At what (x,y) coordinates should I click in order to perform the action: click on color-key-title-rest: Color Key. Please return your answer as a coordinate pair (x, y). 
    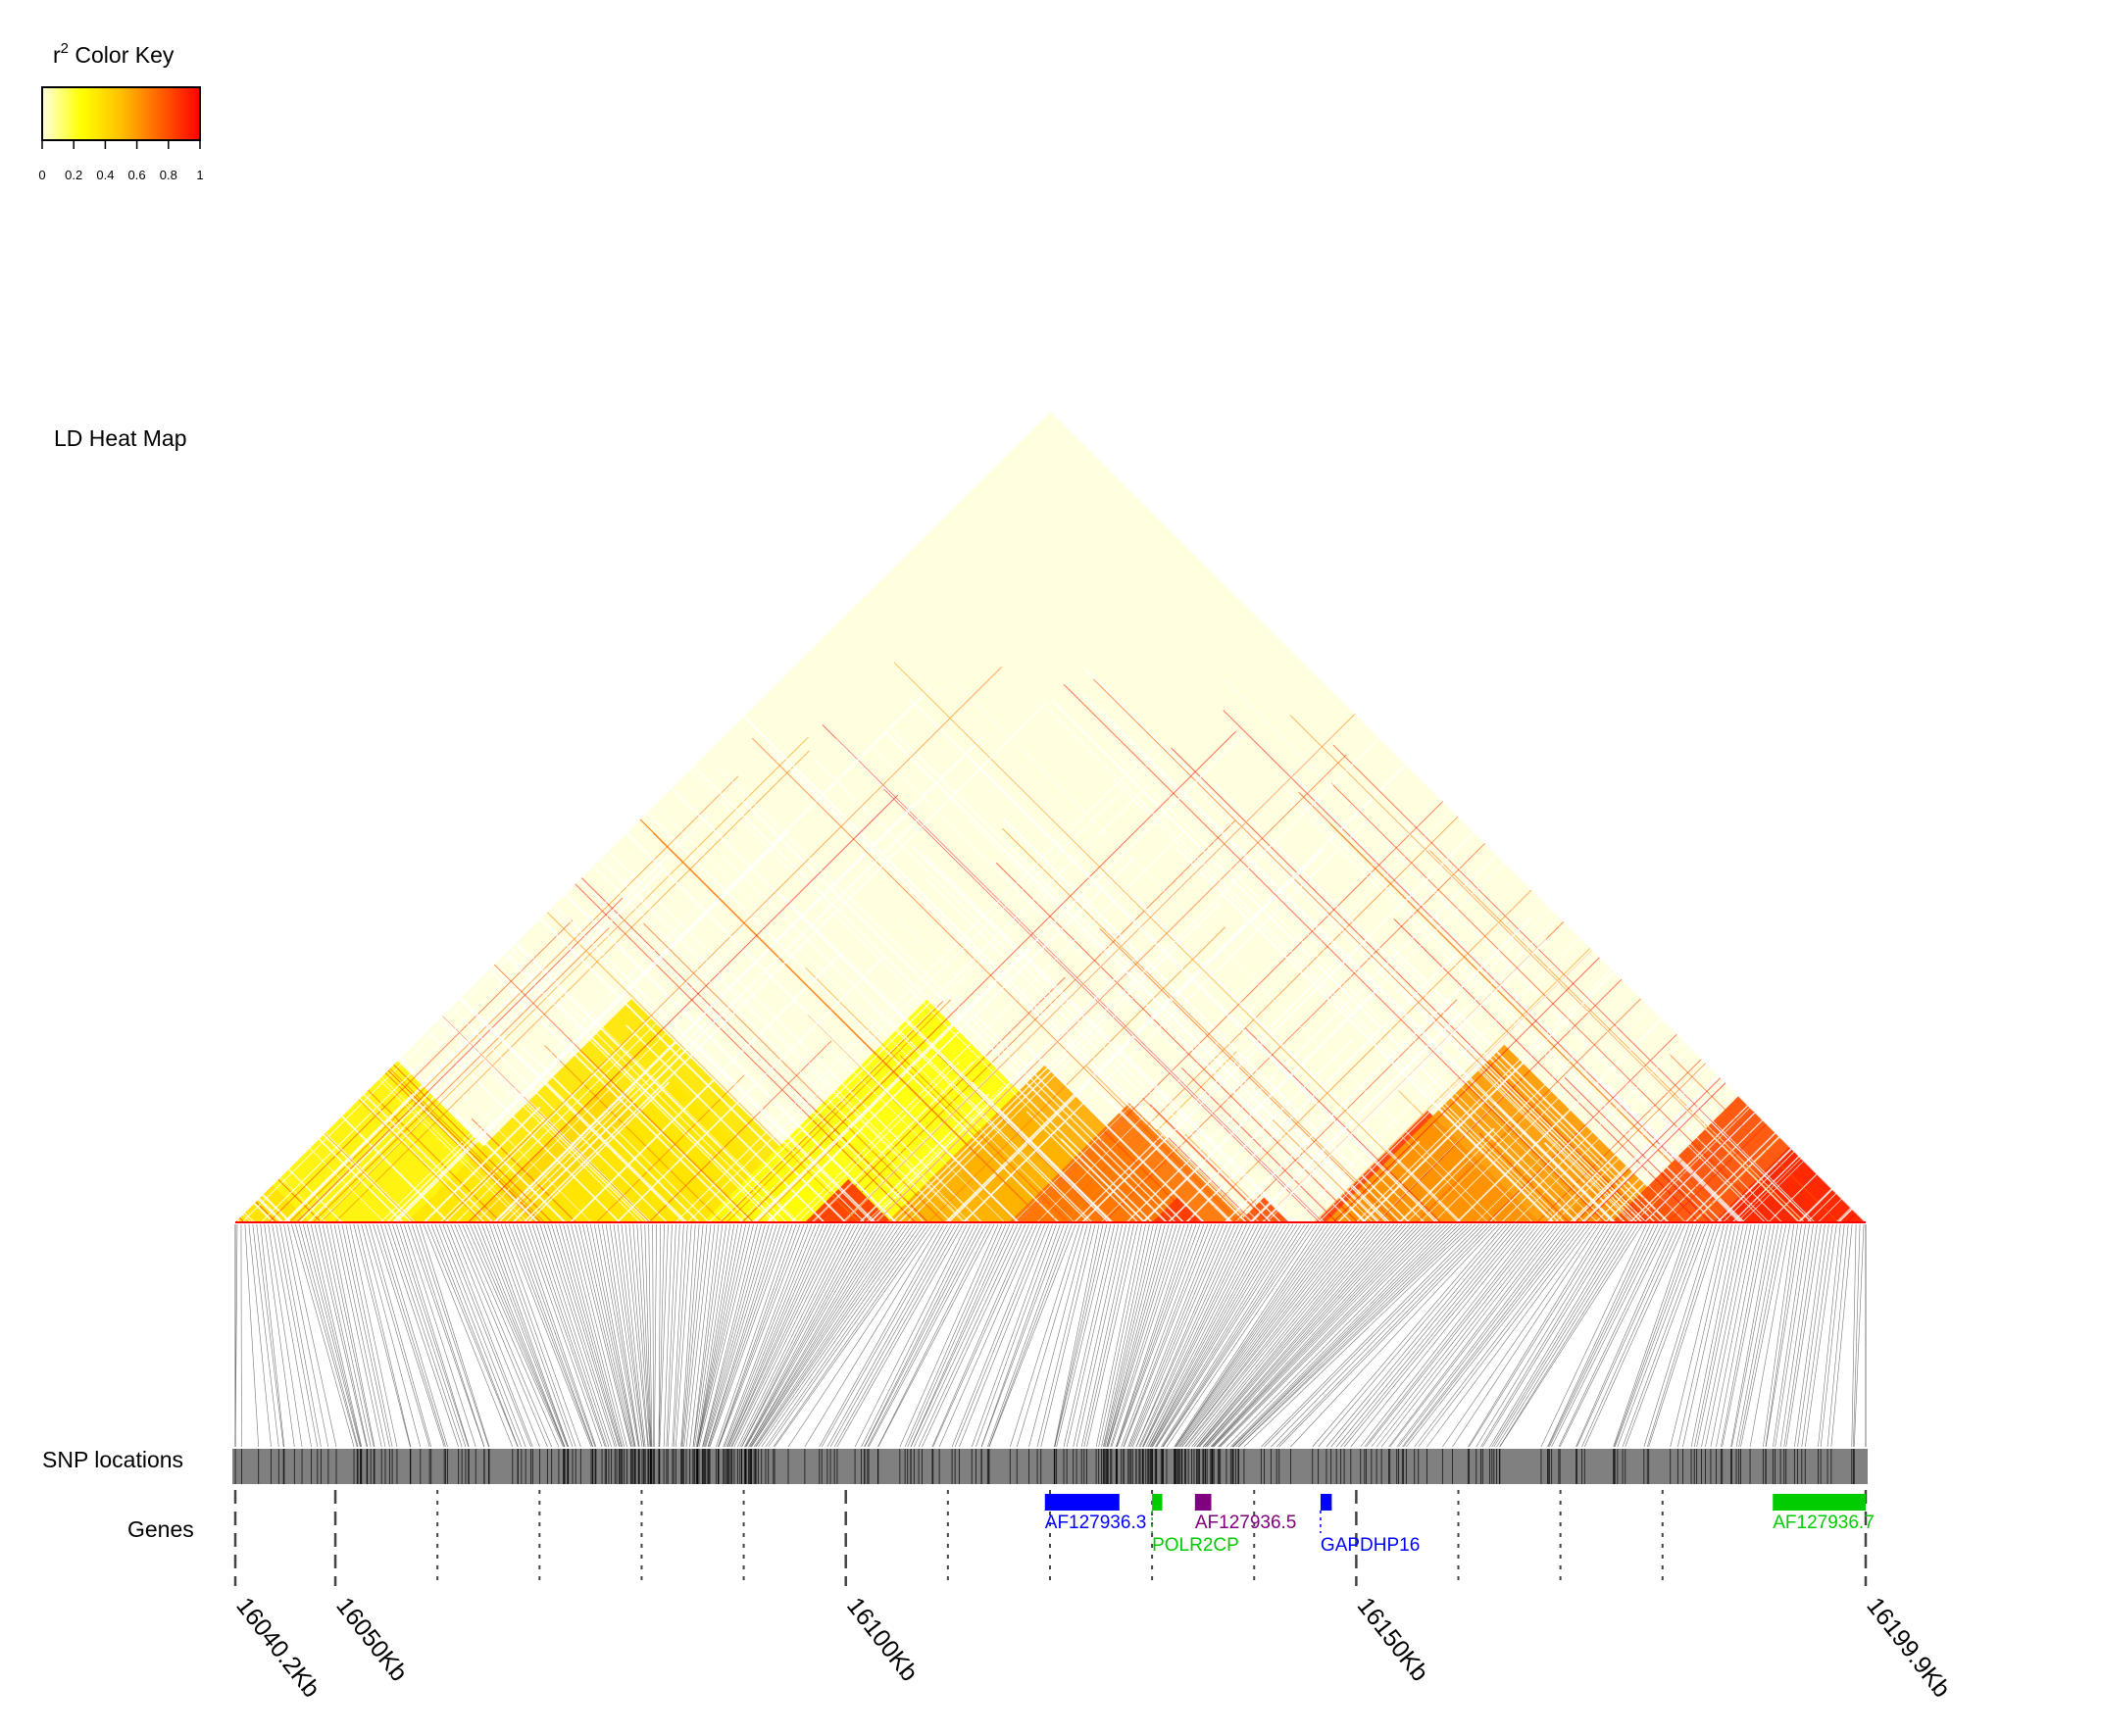
    Looking at the image, I should click on (122, 55).